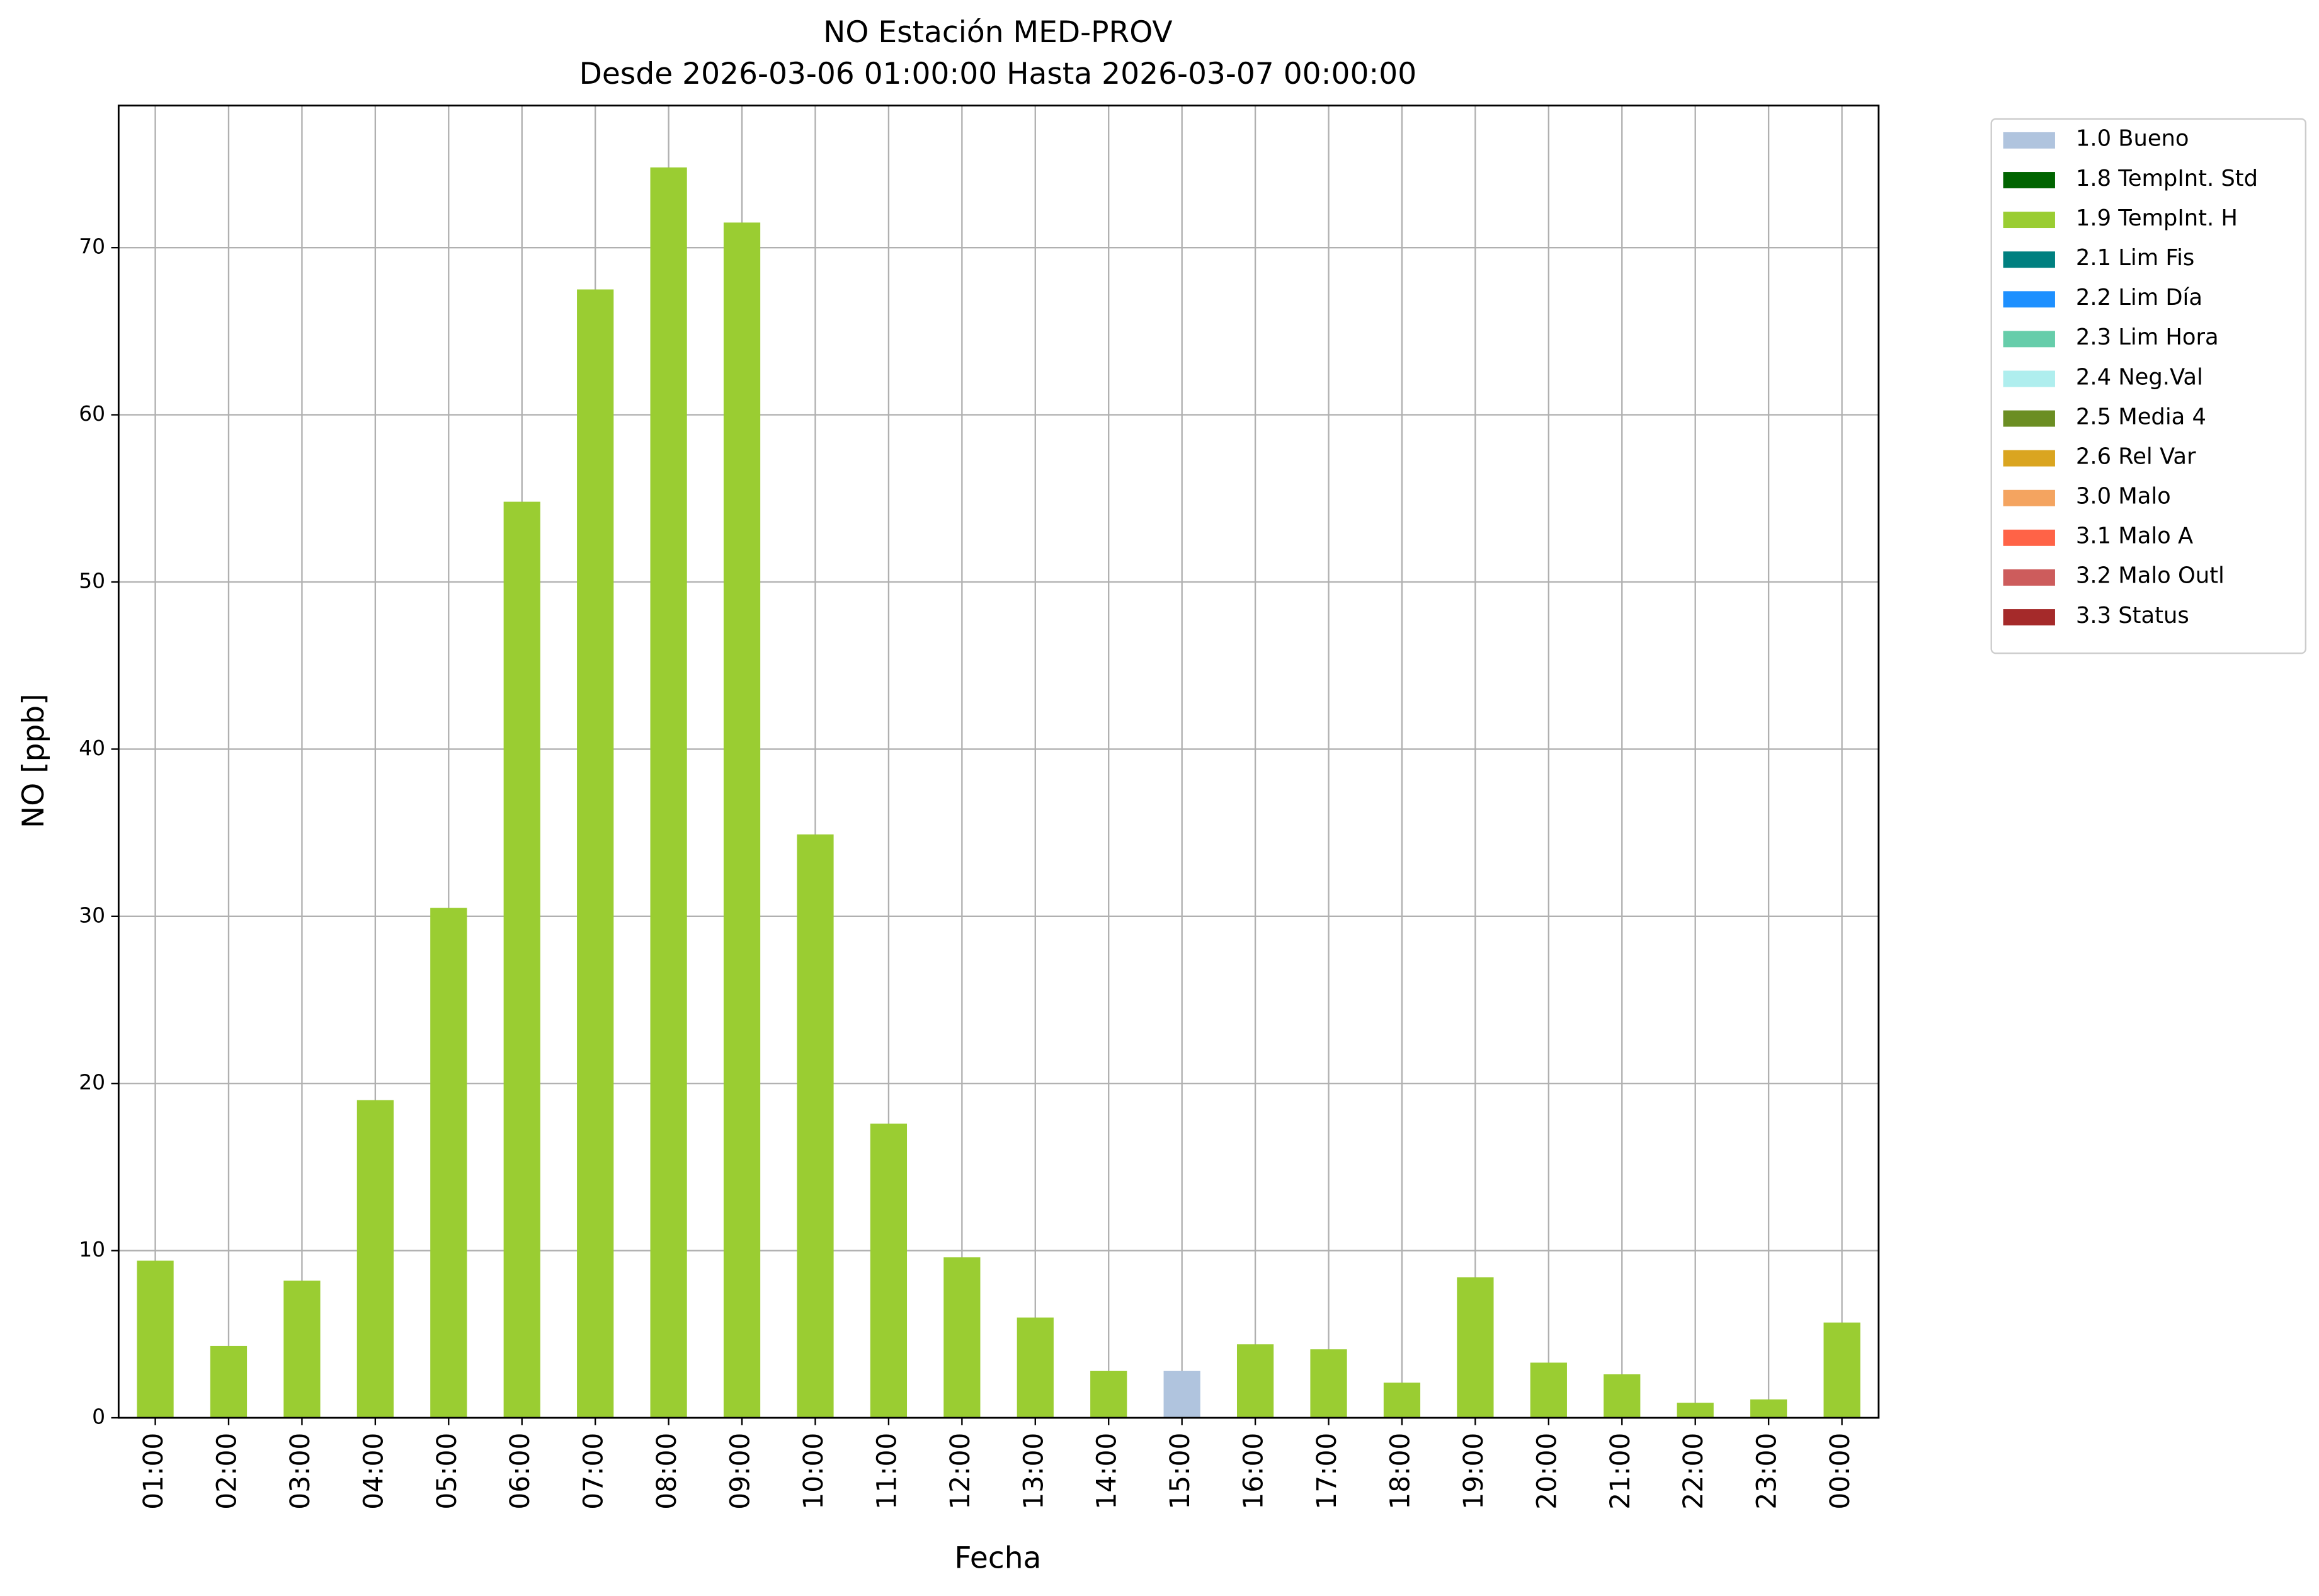 This screenshot has width=2319, height=1596. What do you see at coordinates (373, 1471) in the screenshot?
I see `x-tick-label: 04:00` at bounding box center [373, 1471].